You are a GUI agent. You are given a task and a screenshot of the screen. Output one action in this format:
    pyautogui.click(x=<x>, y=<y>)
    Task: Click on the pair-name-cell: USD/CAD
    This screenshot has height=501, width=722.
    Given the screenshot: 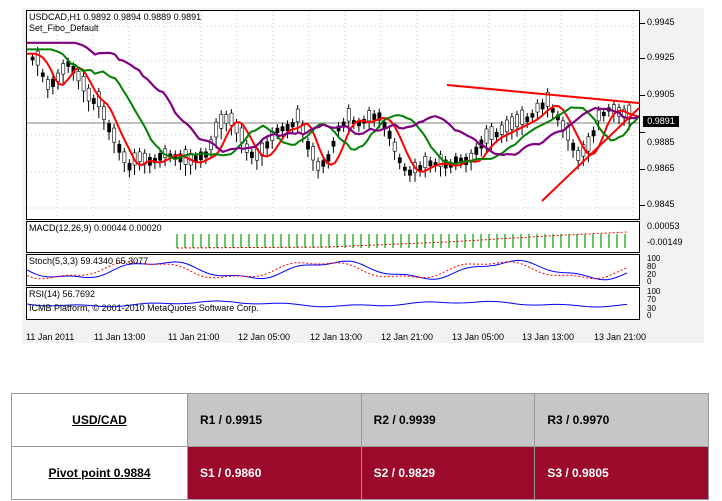 What is the action you would take?
    pyautogui.click(x=99, y=420)
    